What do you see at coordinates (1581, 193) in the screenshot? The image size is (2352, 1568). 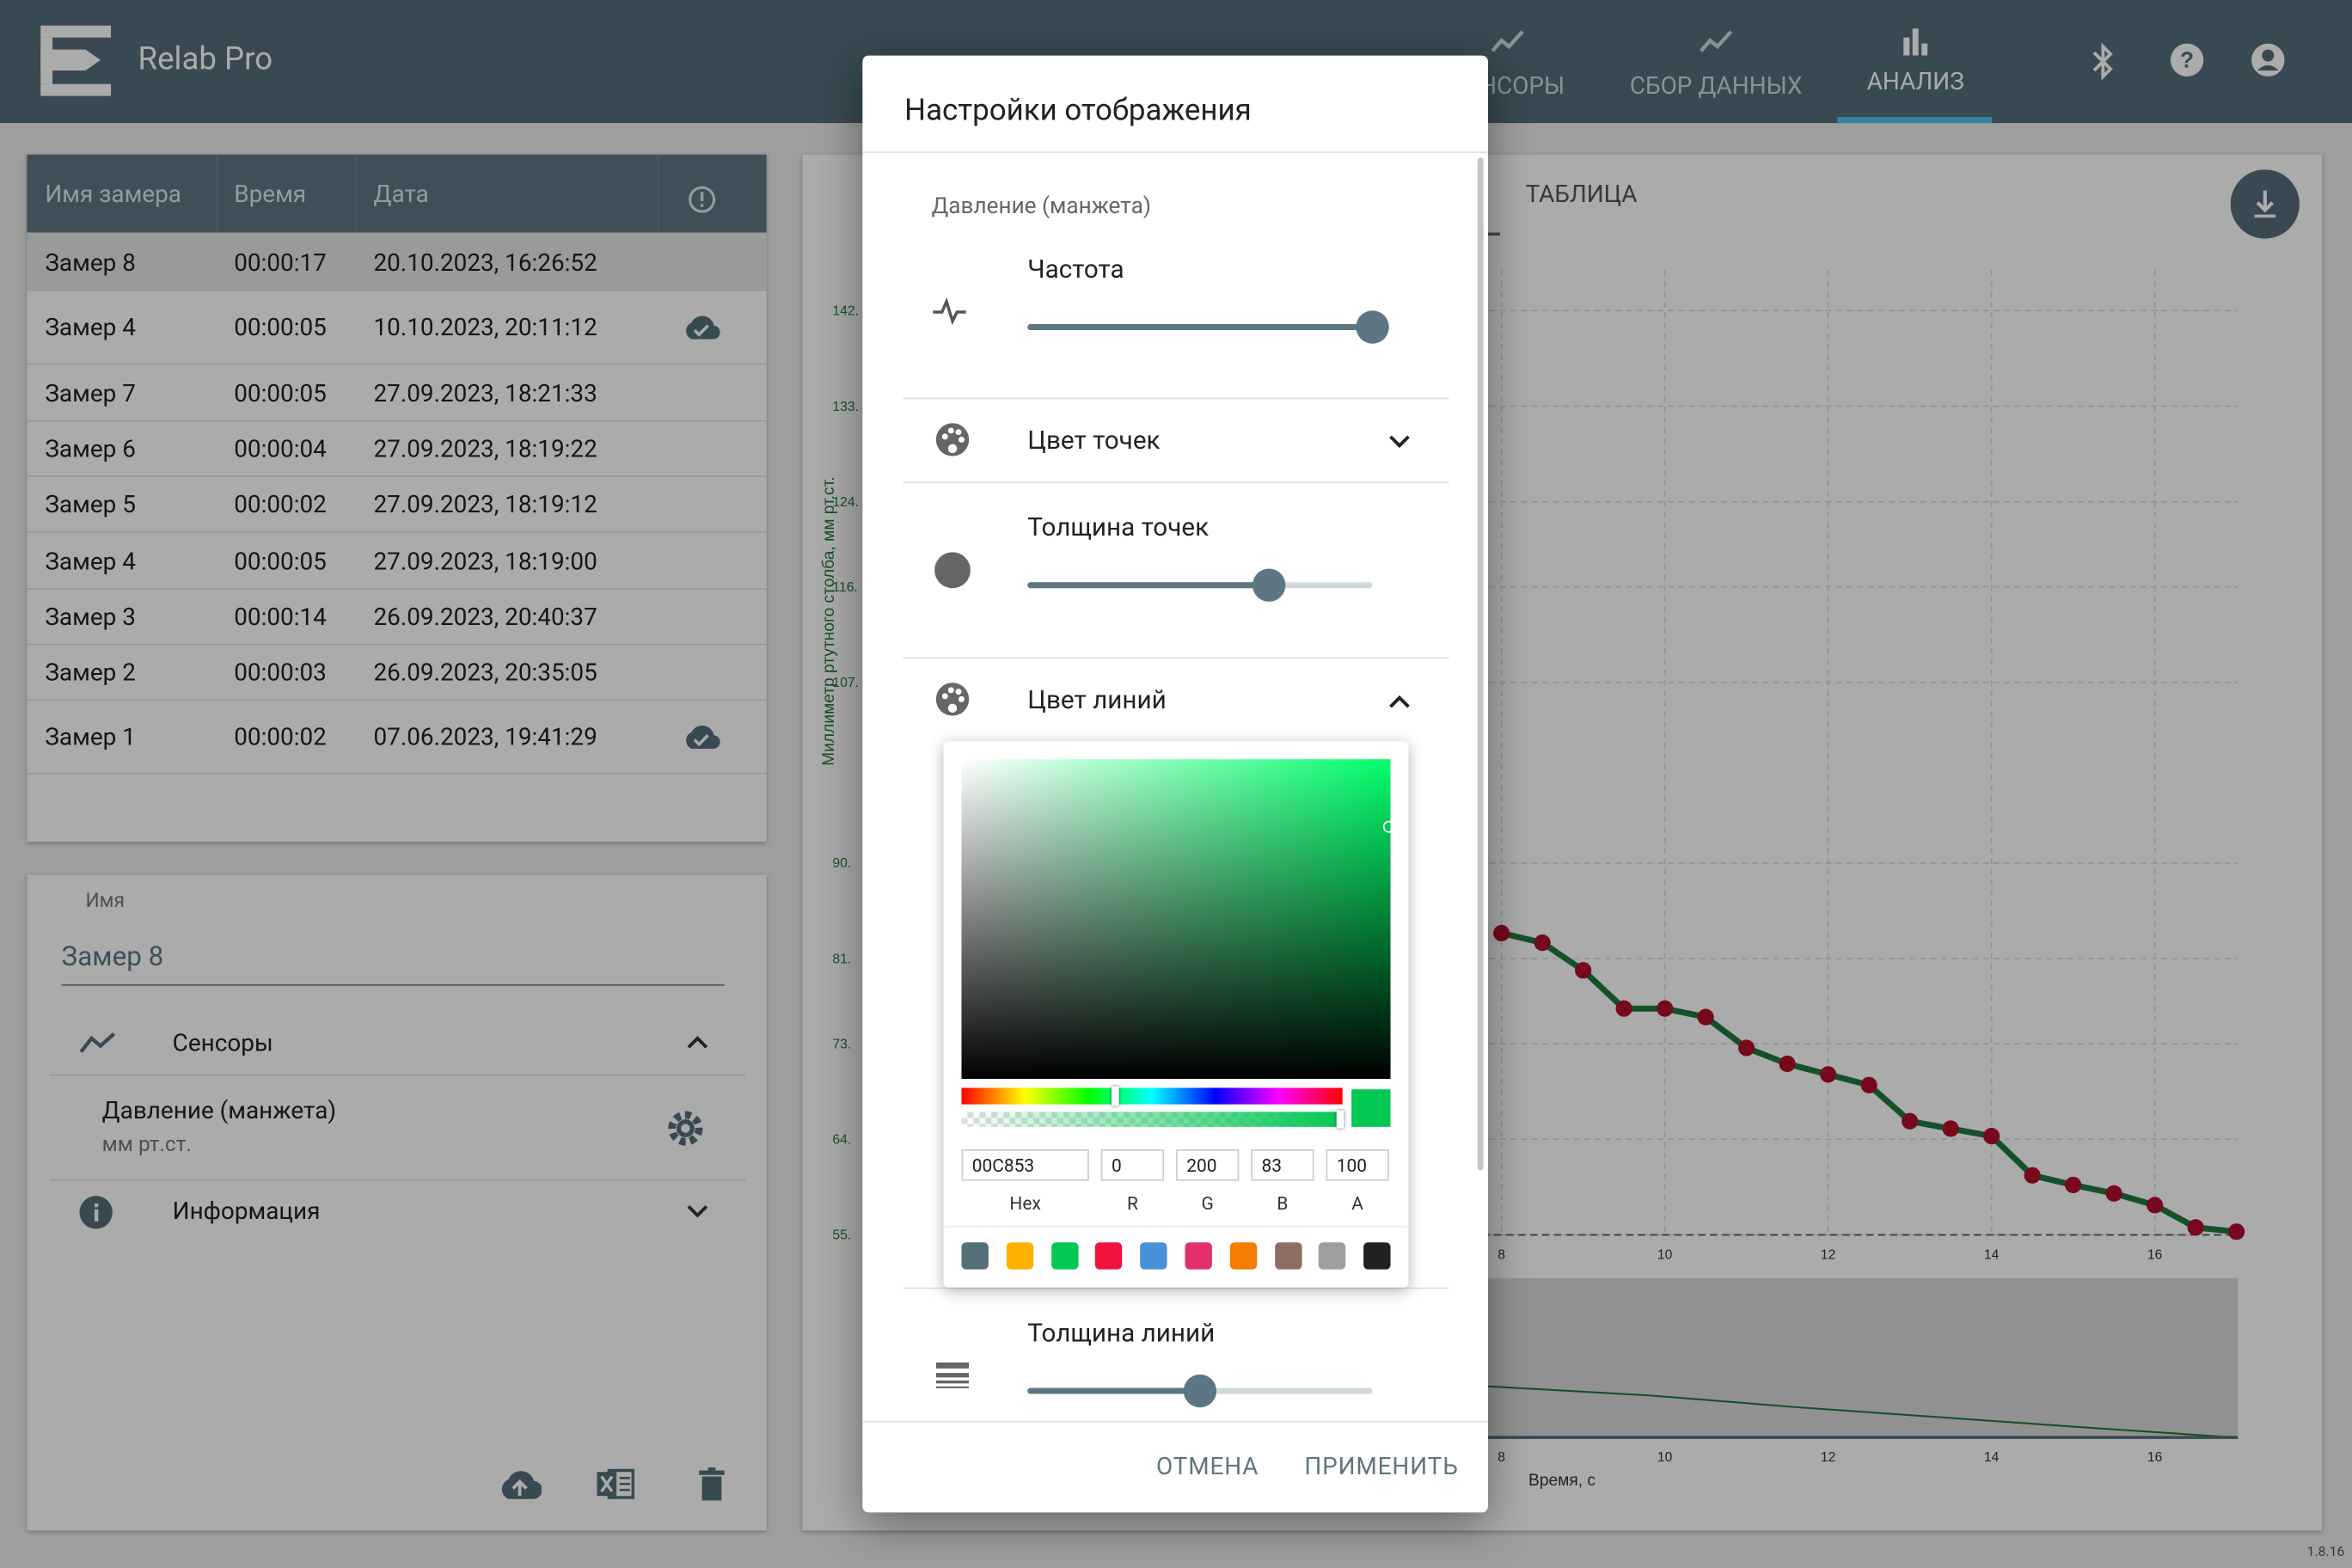 I see `view-tab: ТАБЛИЦА` at bounding box center [1581, 193].